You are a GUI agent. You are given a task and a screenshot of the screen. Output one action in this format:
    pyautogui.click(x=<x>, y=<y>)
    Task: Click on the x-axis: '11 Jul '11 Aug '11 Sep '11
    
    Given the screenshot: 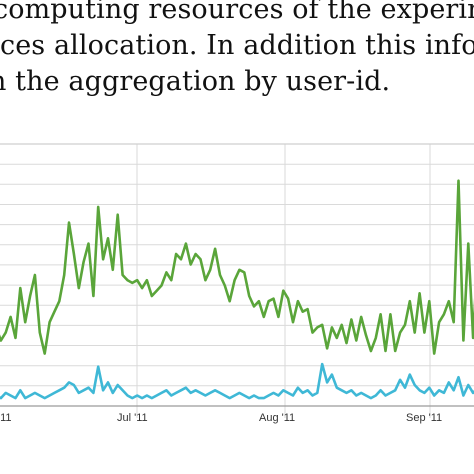 What is the action you would take?
    pyautogui.click(x=221, y=418)
    